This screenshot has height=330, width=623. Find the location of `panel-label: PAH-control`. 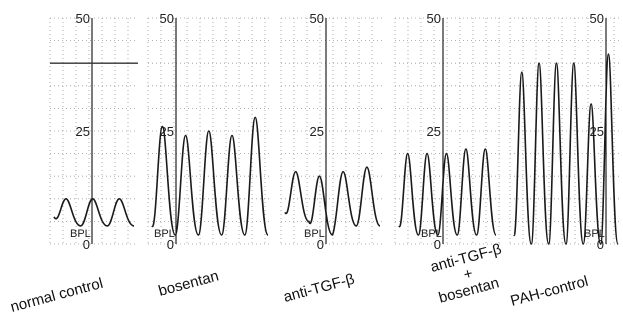

panel-label: PAH-control is located at coordinates (549, 291).